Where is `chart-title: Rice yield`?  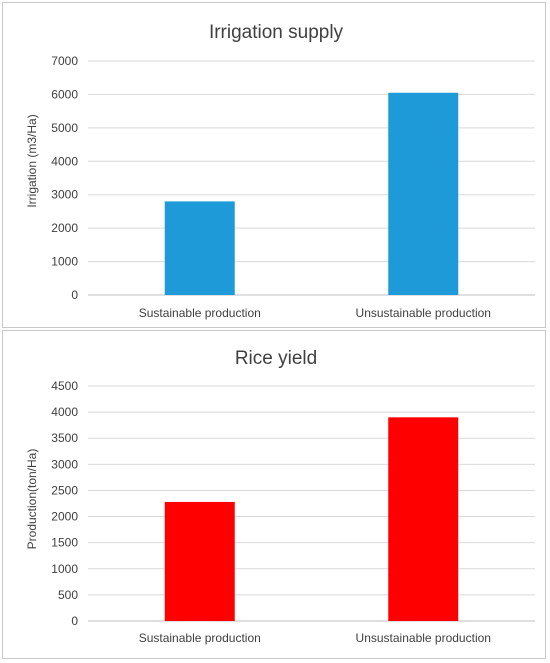 chart-title: Rice yield is located at coordinates (276, 358).